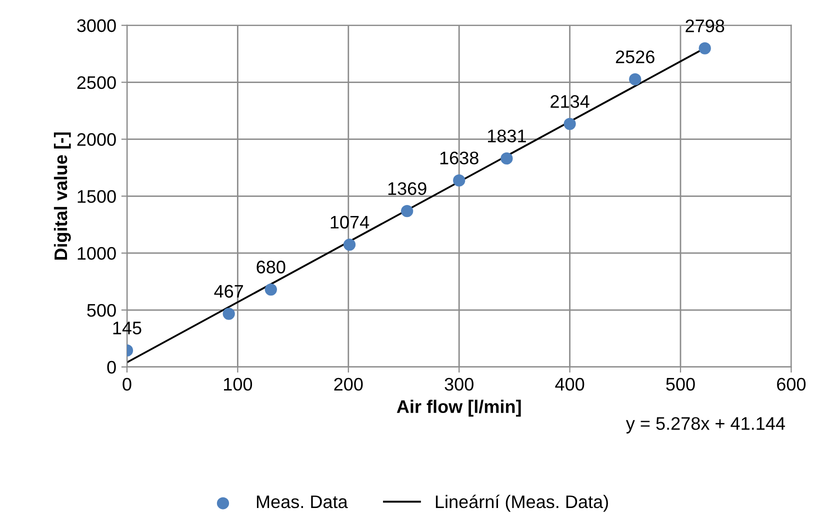  Describe the element at coordinates (350, 222) in the screenshot. I see `data-label: 1074` at that location.